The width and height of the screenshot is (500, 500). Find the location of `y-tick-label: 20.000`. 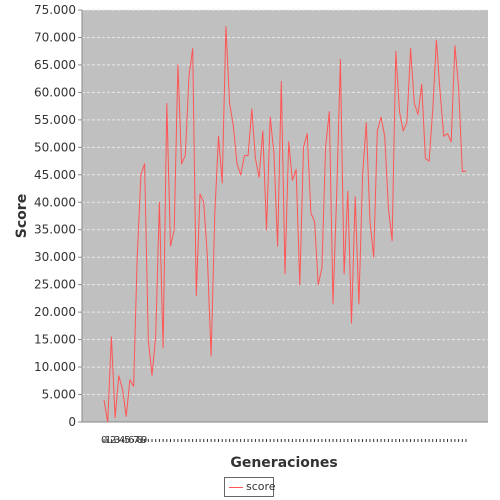

y-tick-label: 20.000 is located at coordinates (55, 312).